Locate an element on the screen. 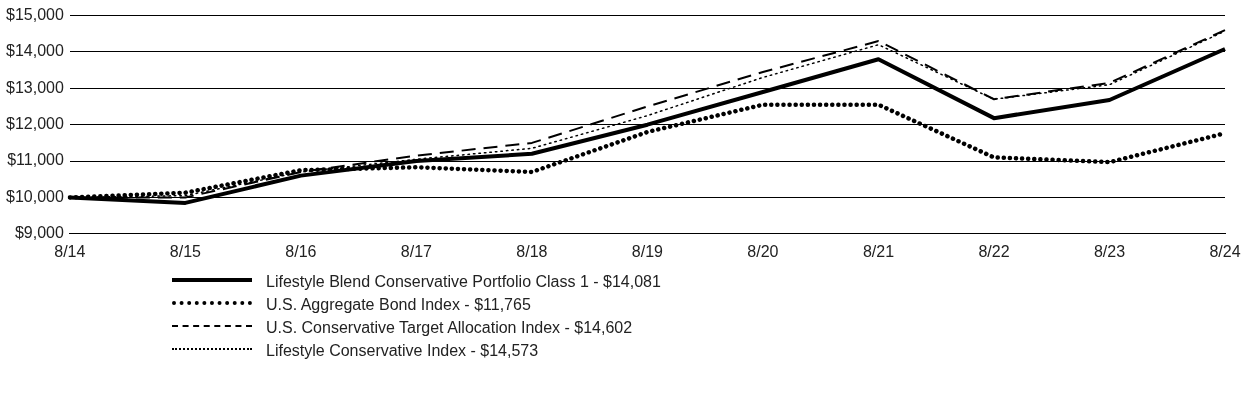  legend-label: U.S. Conservative Target Allocation Index - $14,602 is located at coordinates (449, 327).